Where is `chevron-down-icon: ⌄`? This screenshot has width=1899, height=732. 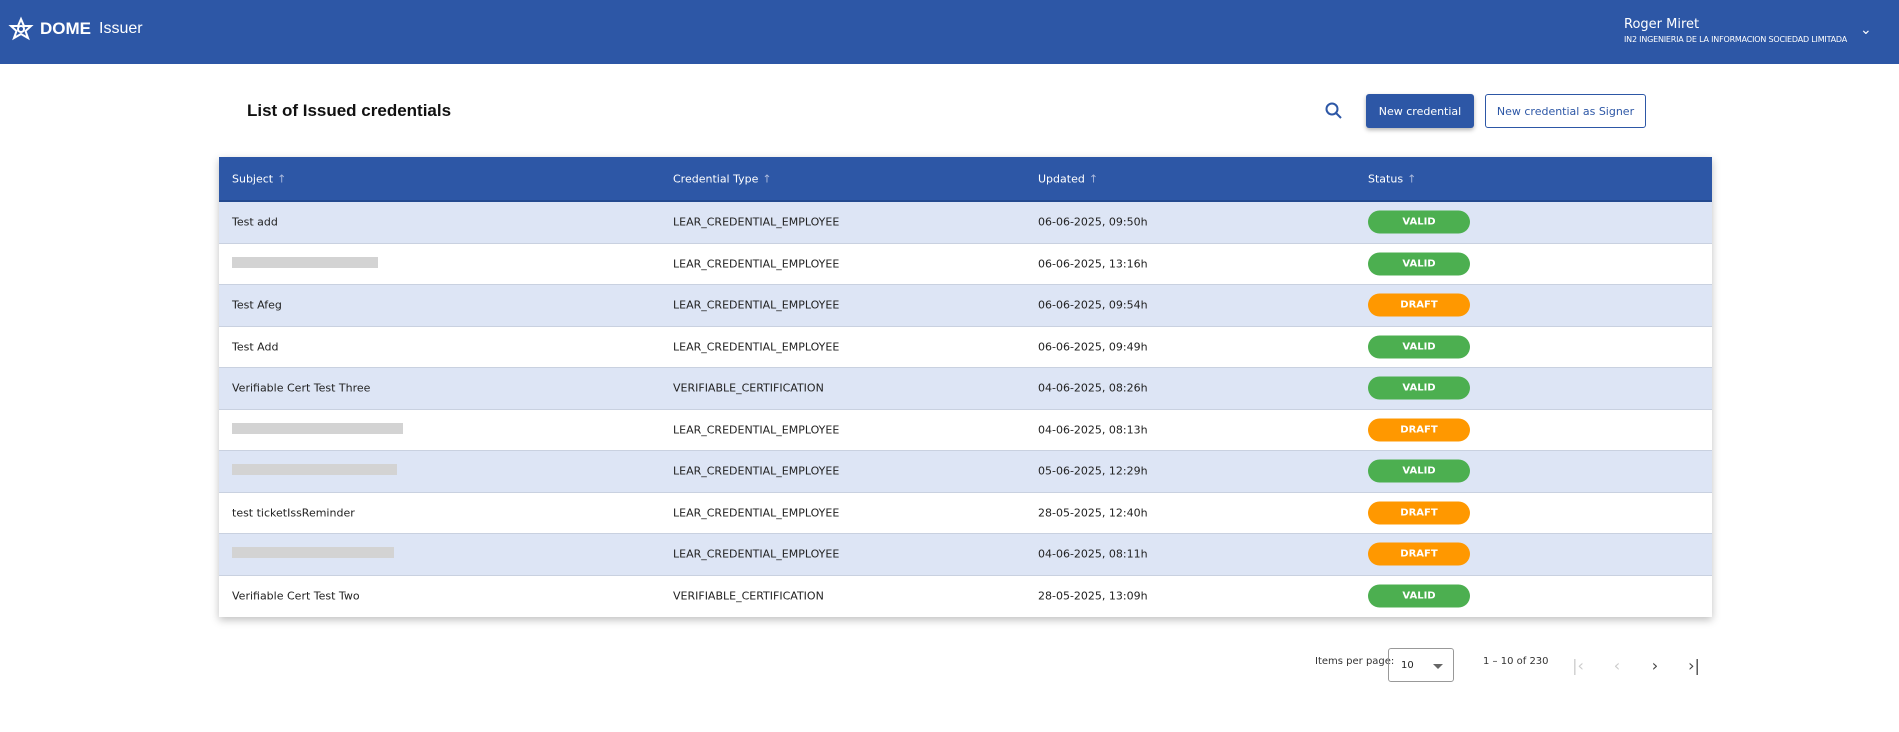 chevron-down-icon: ⌄ is located at coordinates (1866, 30).